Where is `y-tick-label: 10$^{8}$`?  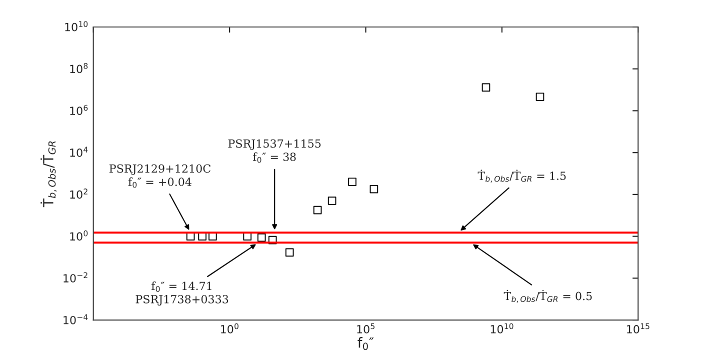 y-tick-label: 10$^{8}$ is located at coordinates (79, 68).